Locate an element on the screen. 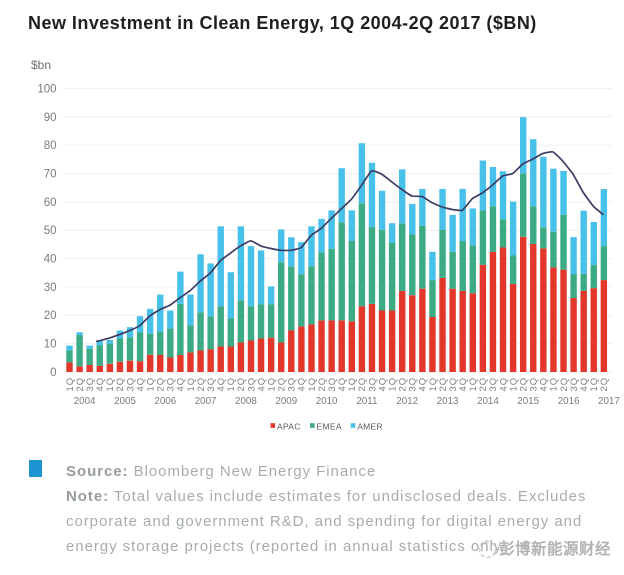 This screenshot has width=624, height=575. svg-text: 40 is located at coordinates (50, 260).